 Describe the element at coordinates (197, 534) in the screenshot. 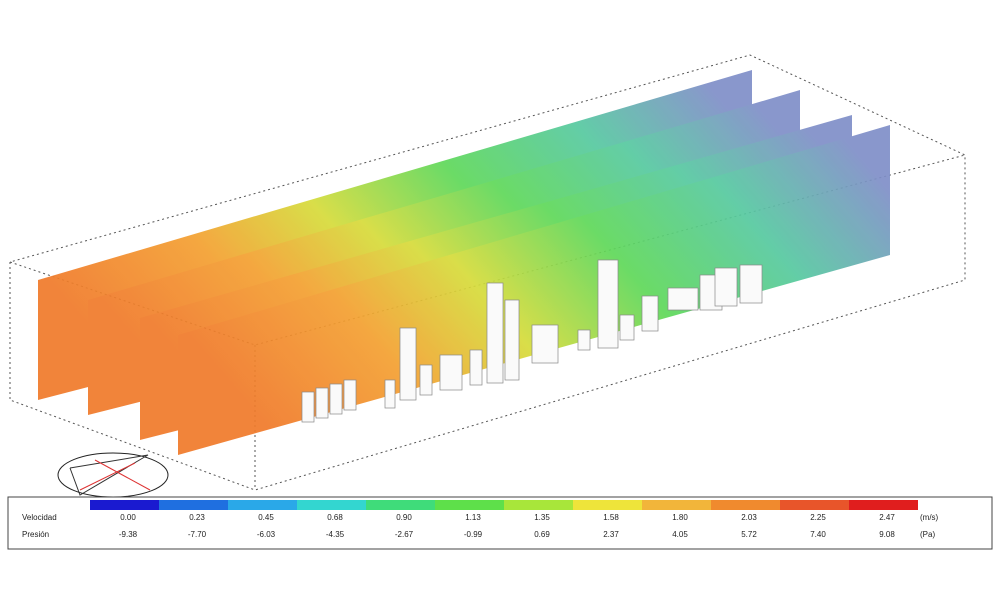

I see `legend-value: -7.70` at that location.